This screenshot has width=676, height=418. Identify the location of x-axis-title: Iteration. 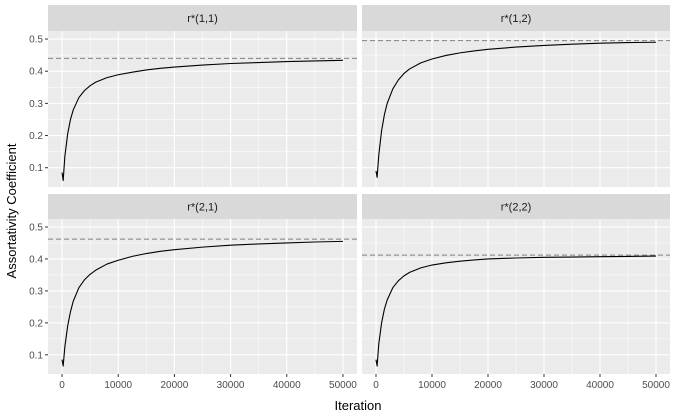
(358, 405).